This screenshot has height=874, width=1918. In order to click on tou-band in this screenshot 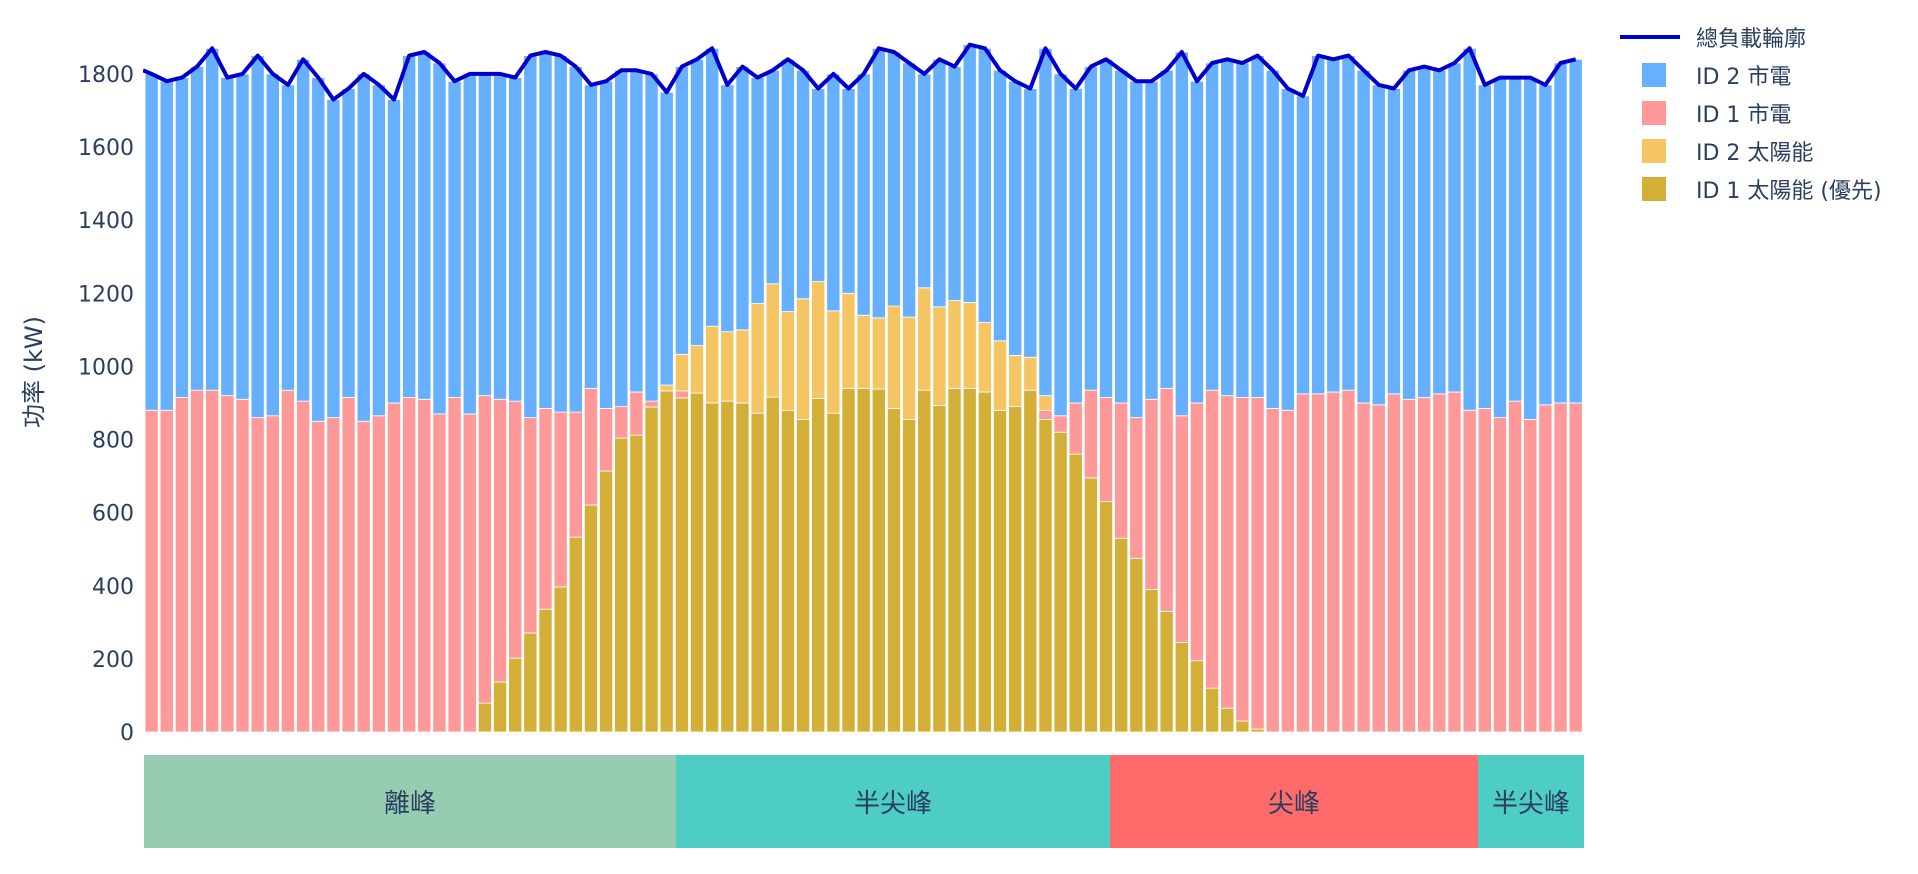, I will do `click(1294, 801)`.